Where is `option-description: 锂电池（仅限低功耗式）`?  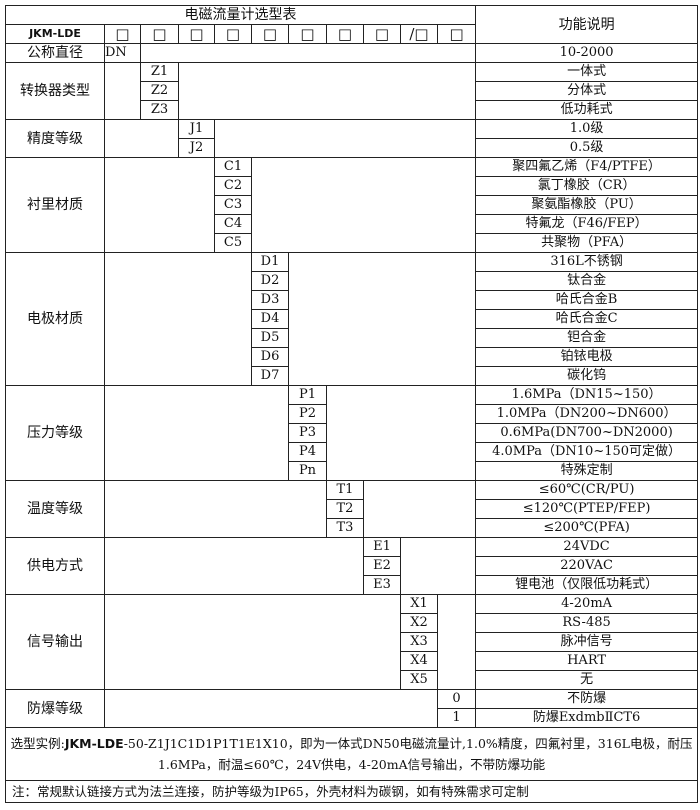
option-description: 锂电池（仅限低功耗式） is located at coordinates (587, 585).